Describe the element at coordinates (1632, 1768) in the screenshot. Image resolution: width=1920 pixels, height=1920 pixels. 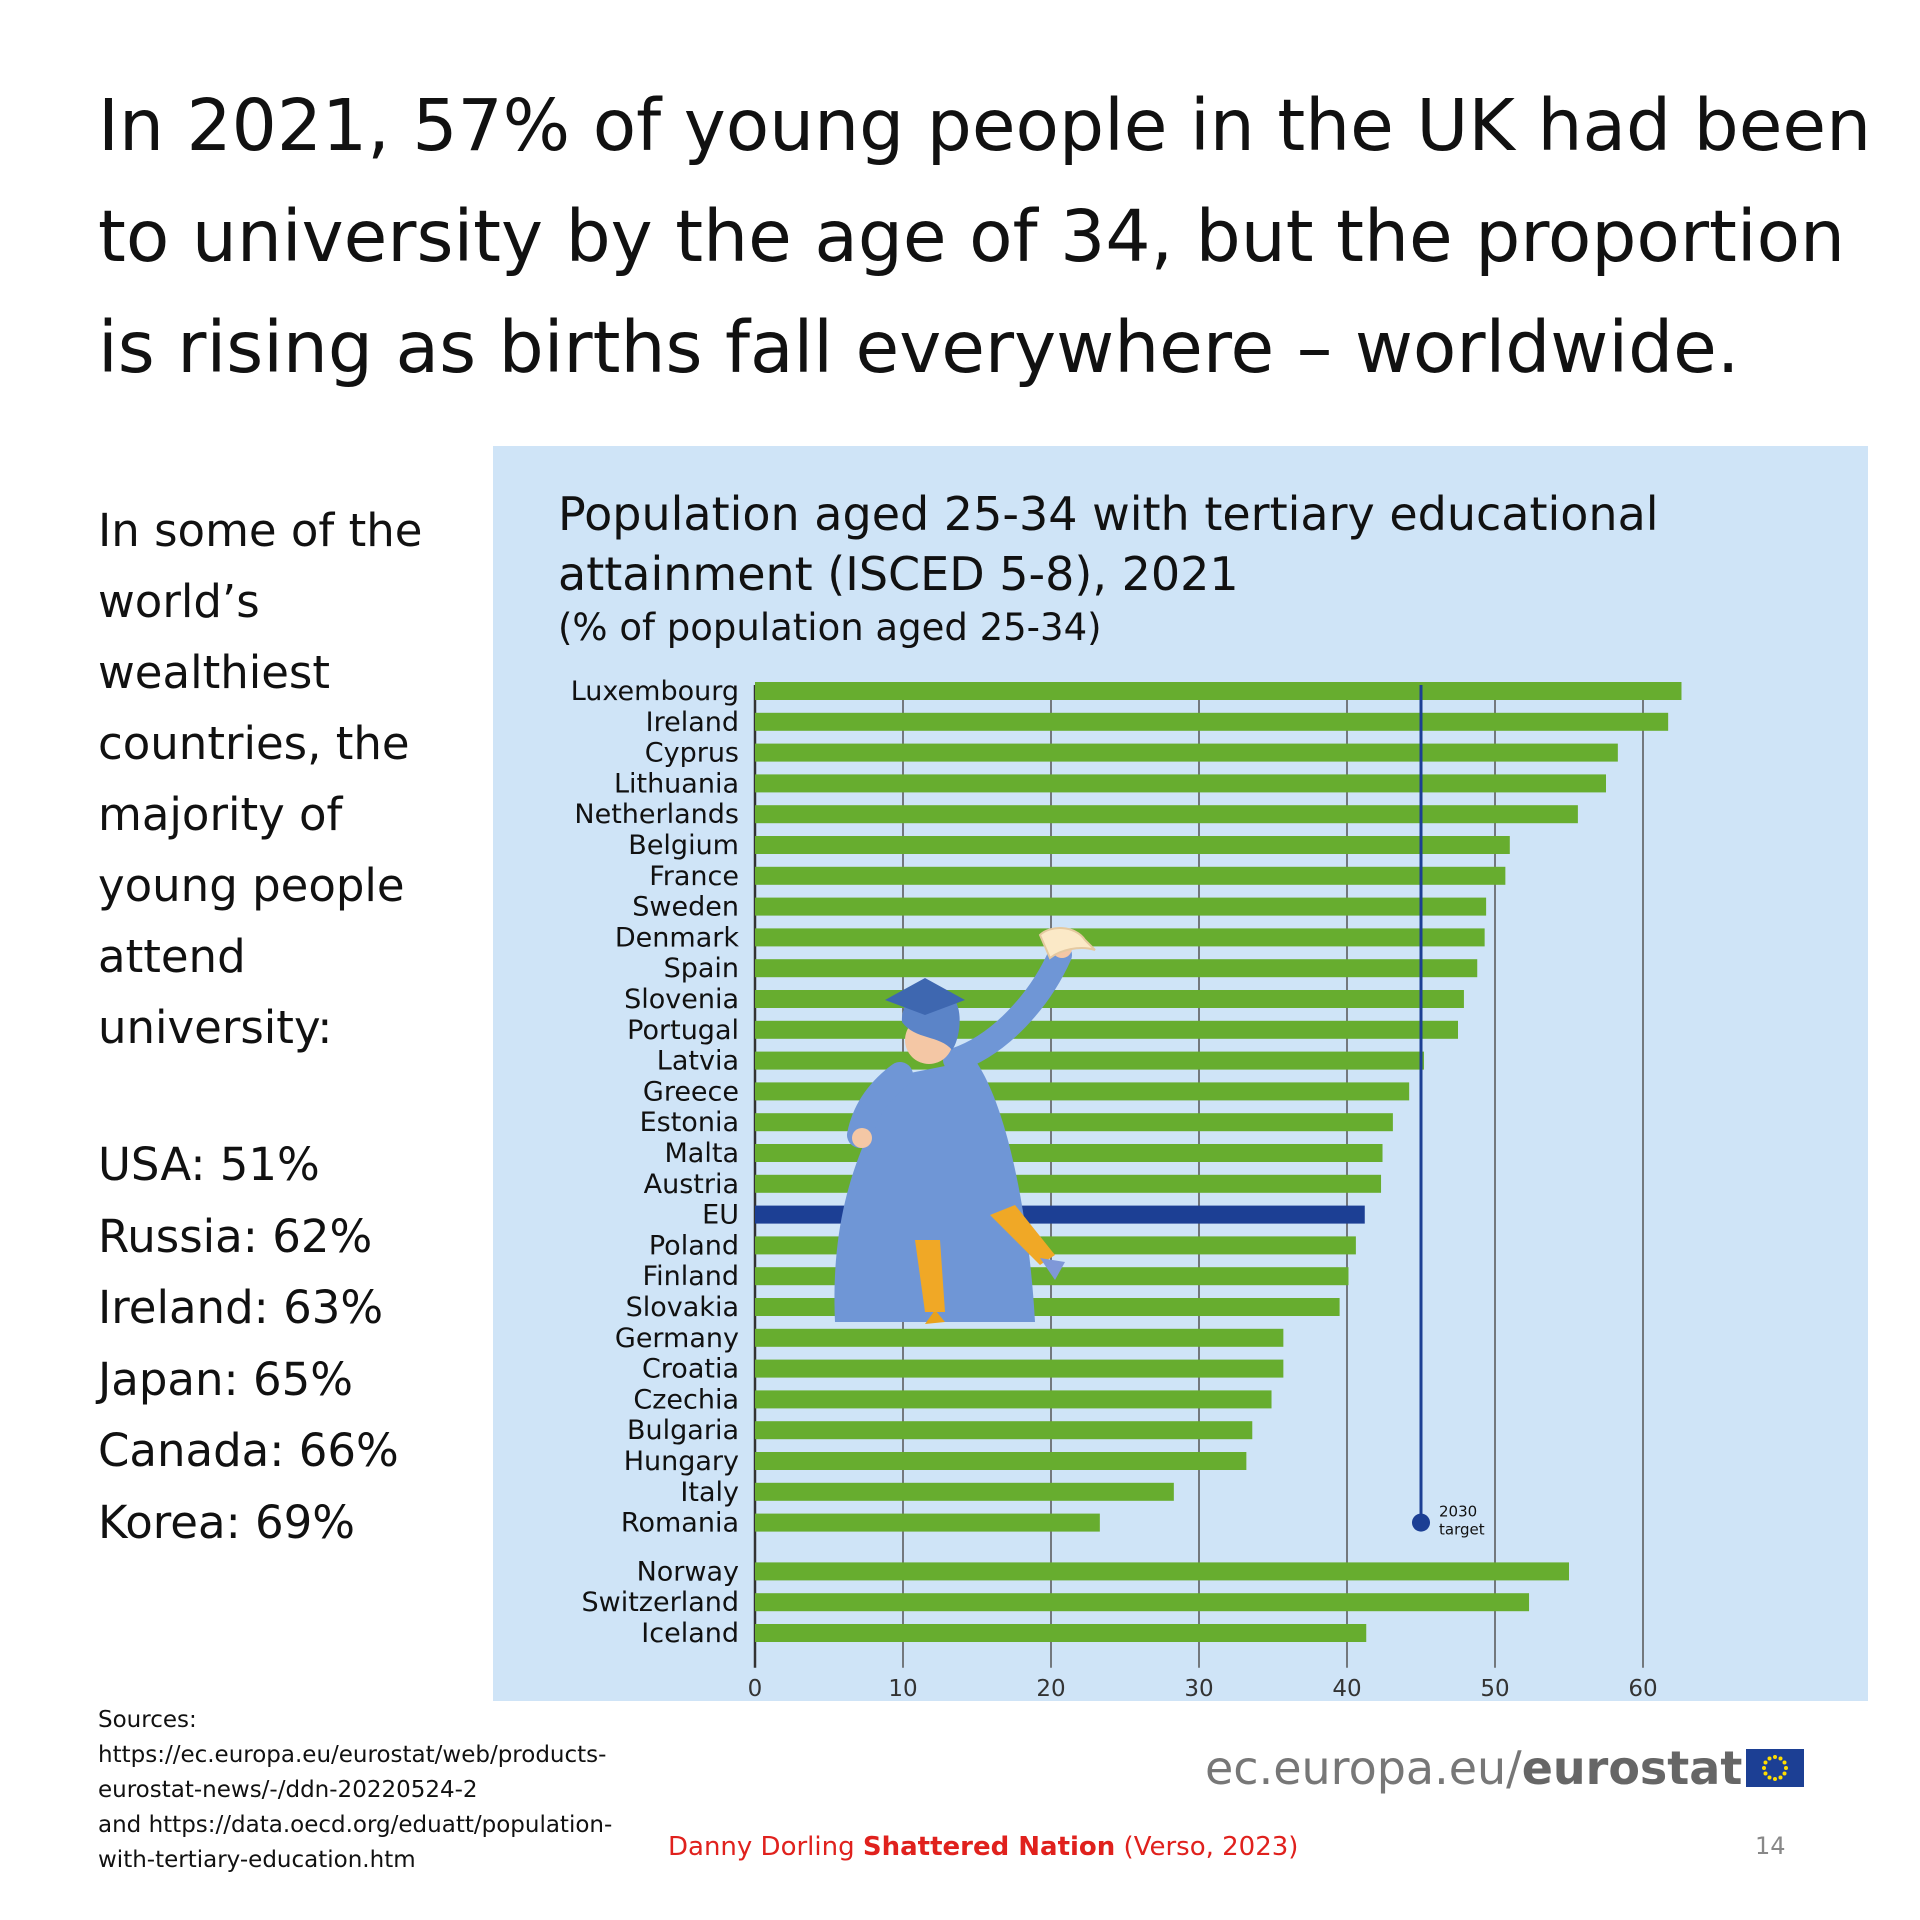
I see `logo-brand: eurostat` at that location.